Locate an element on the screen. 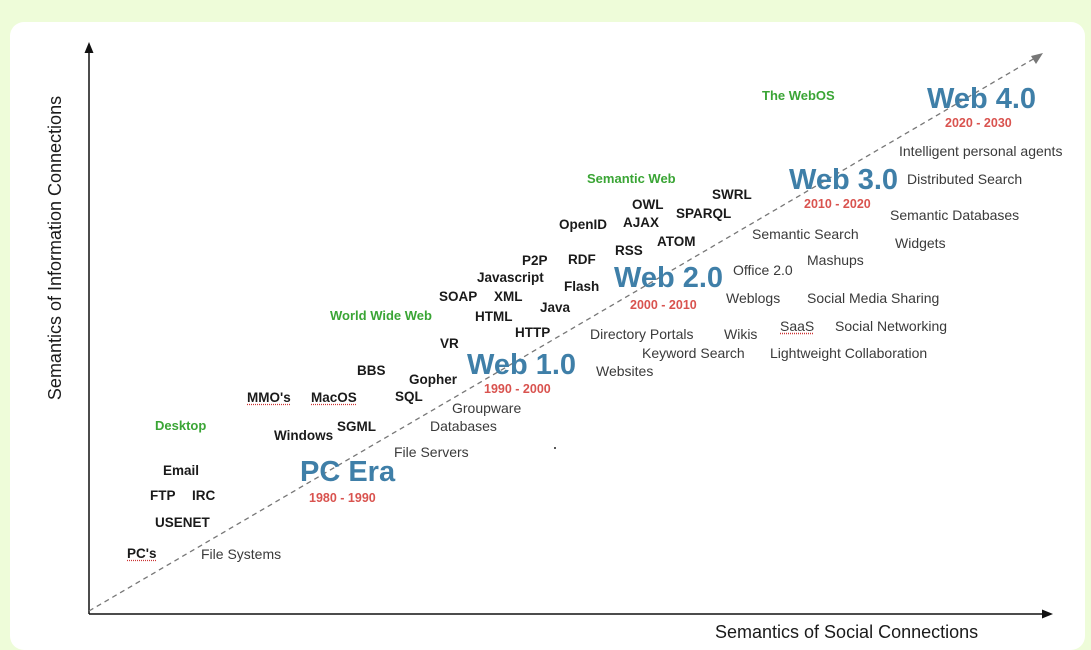 The width and height of the screenshot is (1091, 650). tech-sgml: SGML is located at coordinates (356, 426).